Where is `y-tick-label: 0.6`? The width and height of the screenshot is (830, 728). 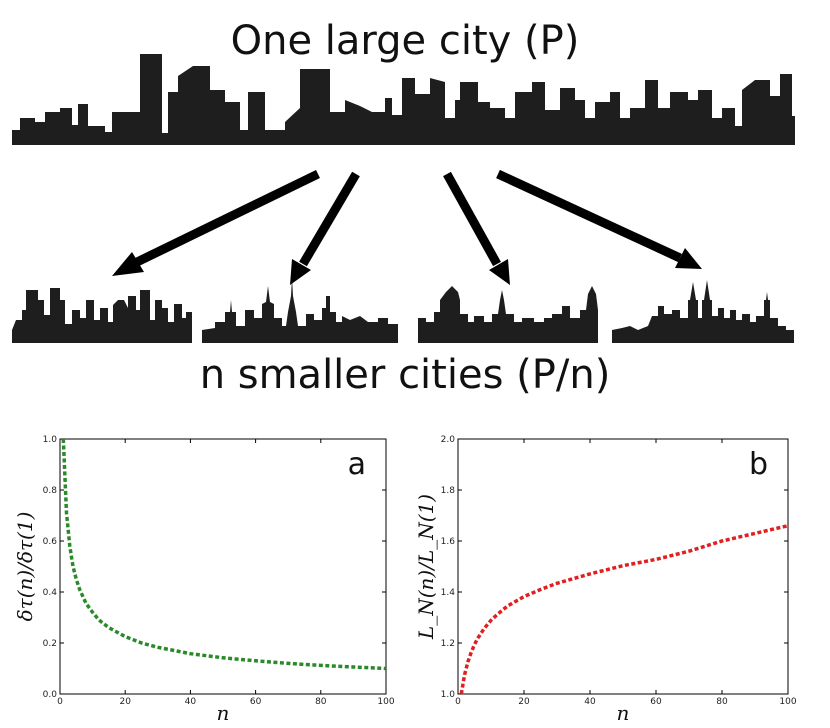 y-tick-label: 0.6 is located at coordinates (50, 542).